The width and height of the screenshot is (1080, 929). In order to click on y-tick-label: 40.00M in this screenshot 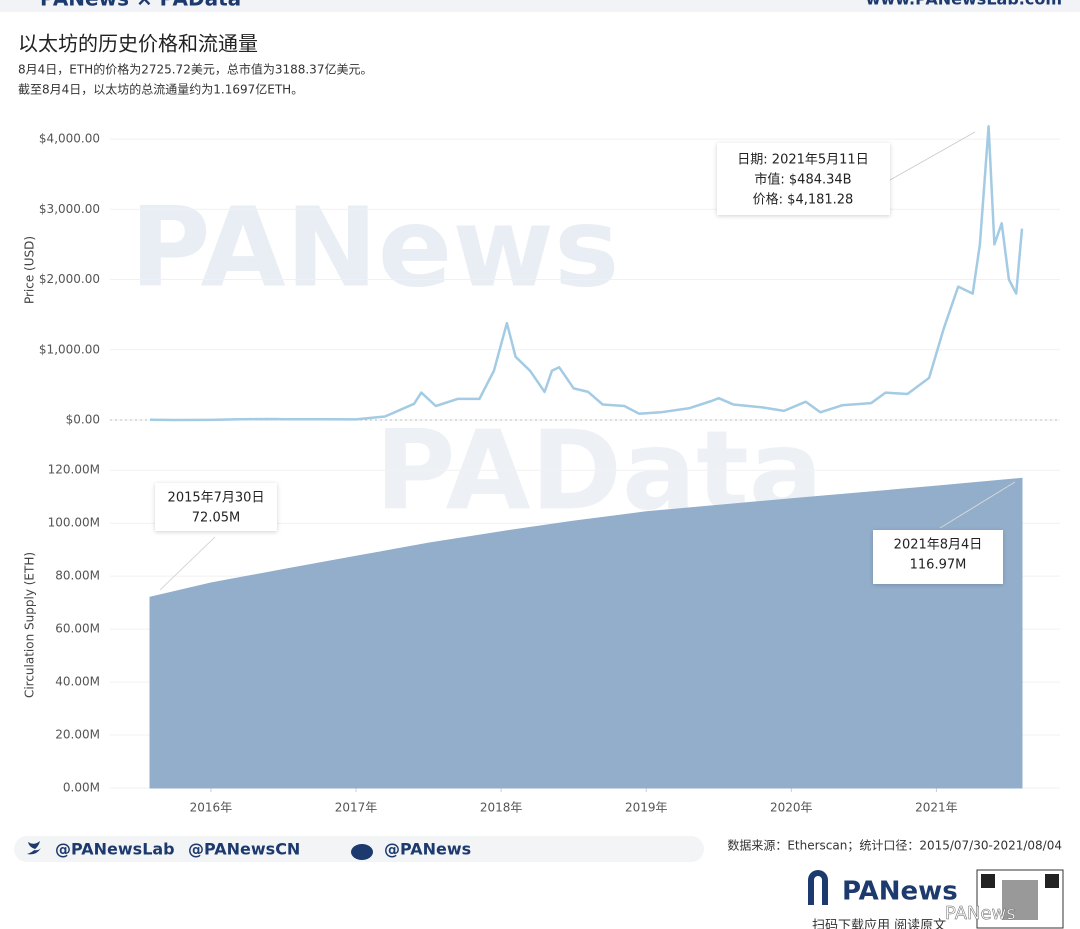, I will do `click(77, 682)`.